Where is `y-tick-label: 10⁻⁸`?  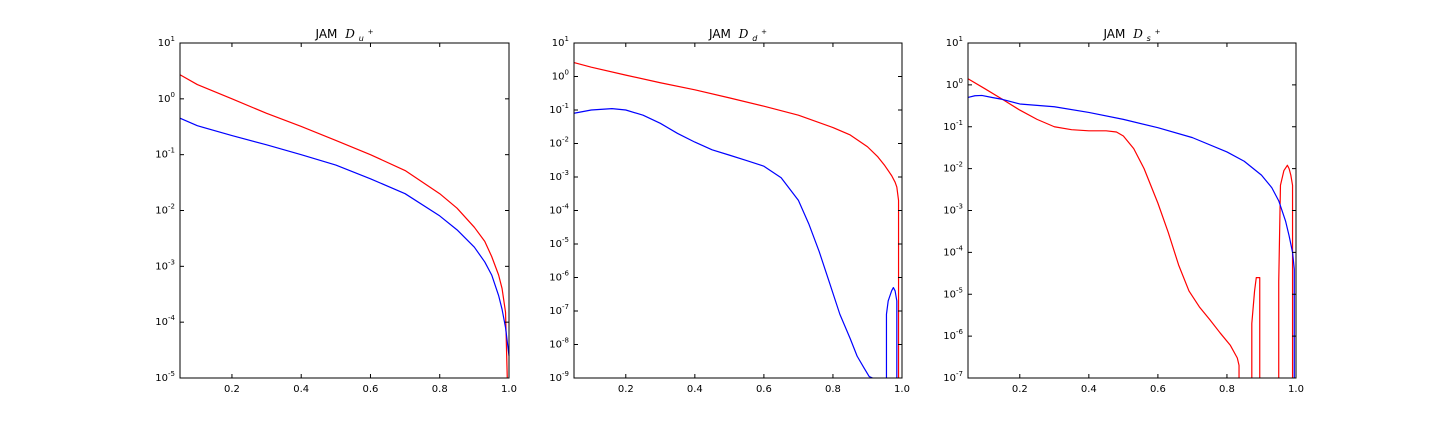 y-tick-label: 10⁻⁸ is located at coordinates (559, 344).